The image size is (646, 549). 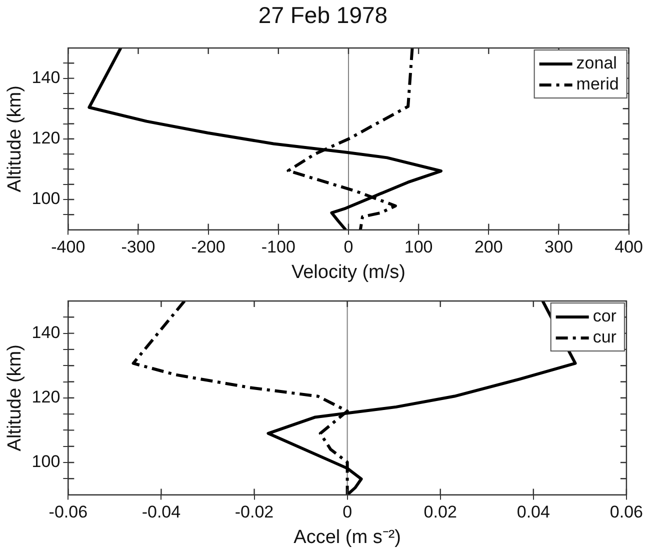 What do you see at coordinates (597, 84) in the screenshot?
I see `legend-label: merid` at bounding box center [597, 84].